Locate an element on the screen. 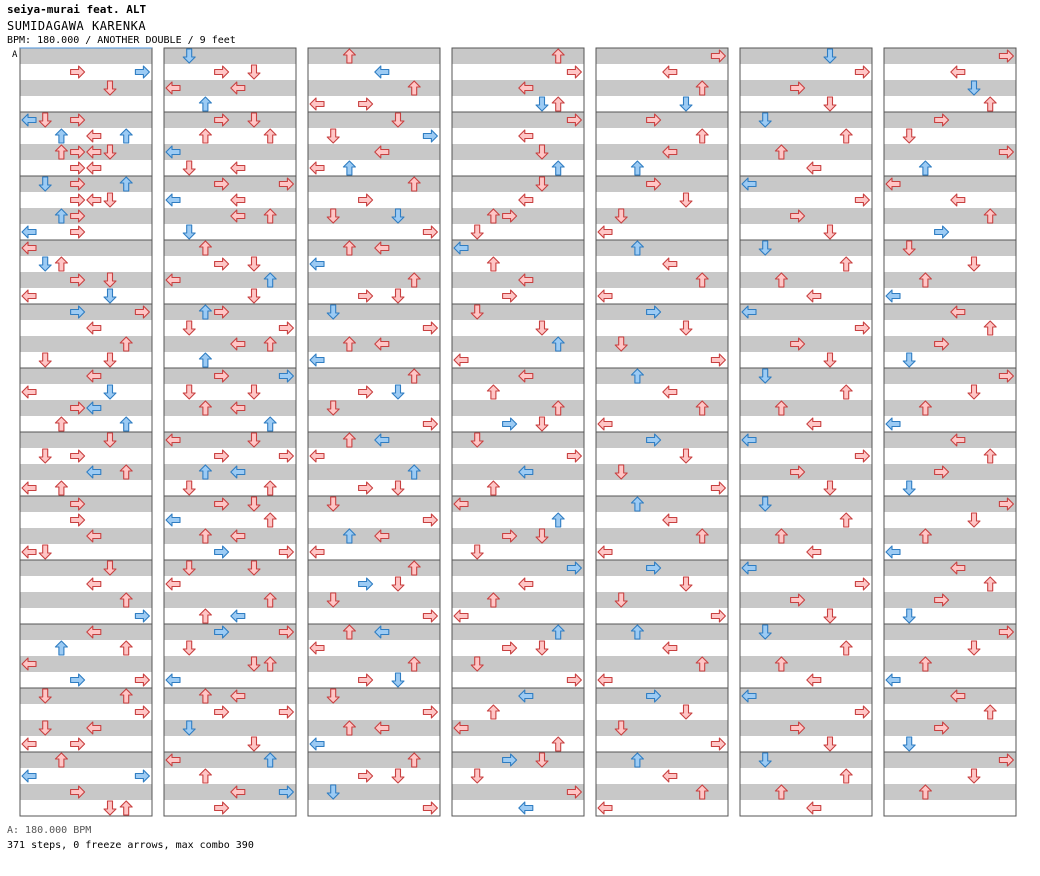 The width and height of the screenshot is (1040, 876). chart-meta: BPM: 180.000 / ANOTHER DOUBLE / 9 feet is located at coordinates (121, 40).